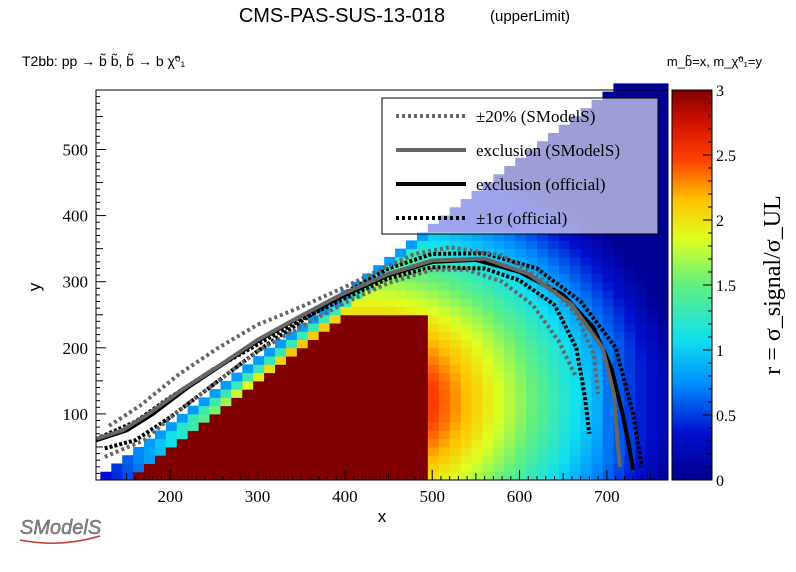 The height and width of the screenshot is (572, 796). What do you see at coordinates (342, 16) in the screenshot?
I see `chart-title: CMS-PAS-SUS-13-018` at bounding box center [342, 16].